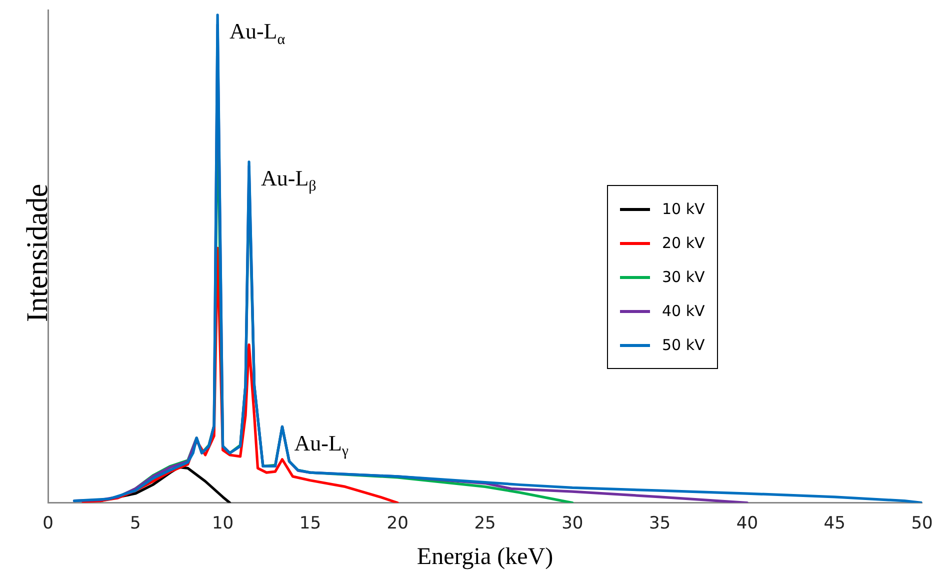 The height and width of the screenshot is (580, 936). I want to click on x-tick-label: 15, so click(310, 523).